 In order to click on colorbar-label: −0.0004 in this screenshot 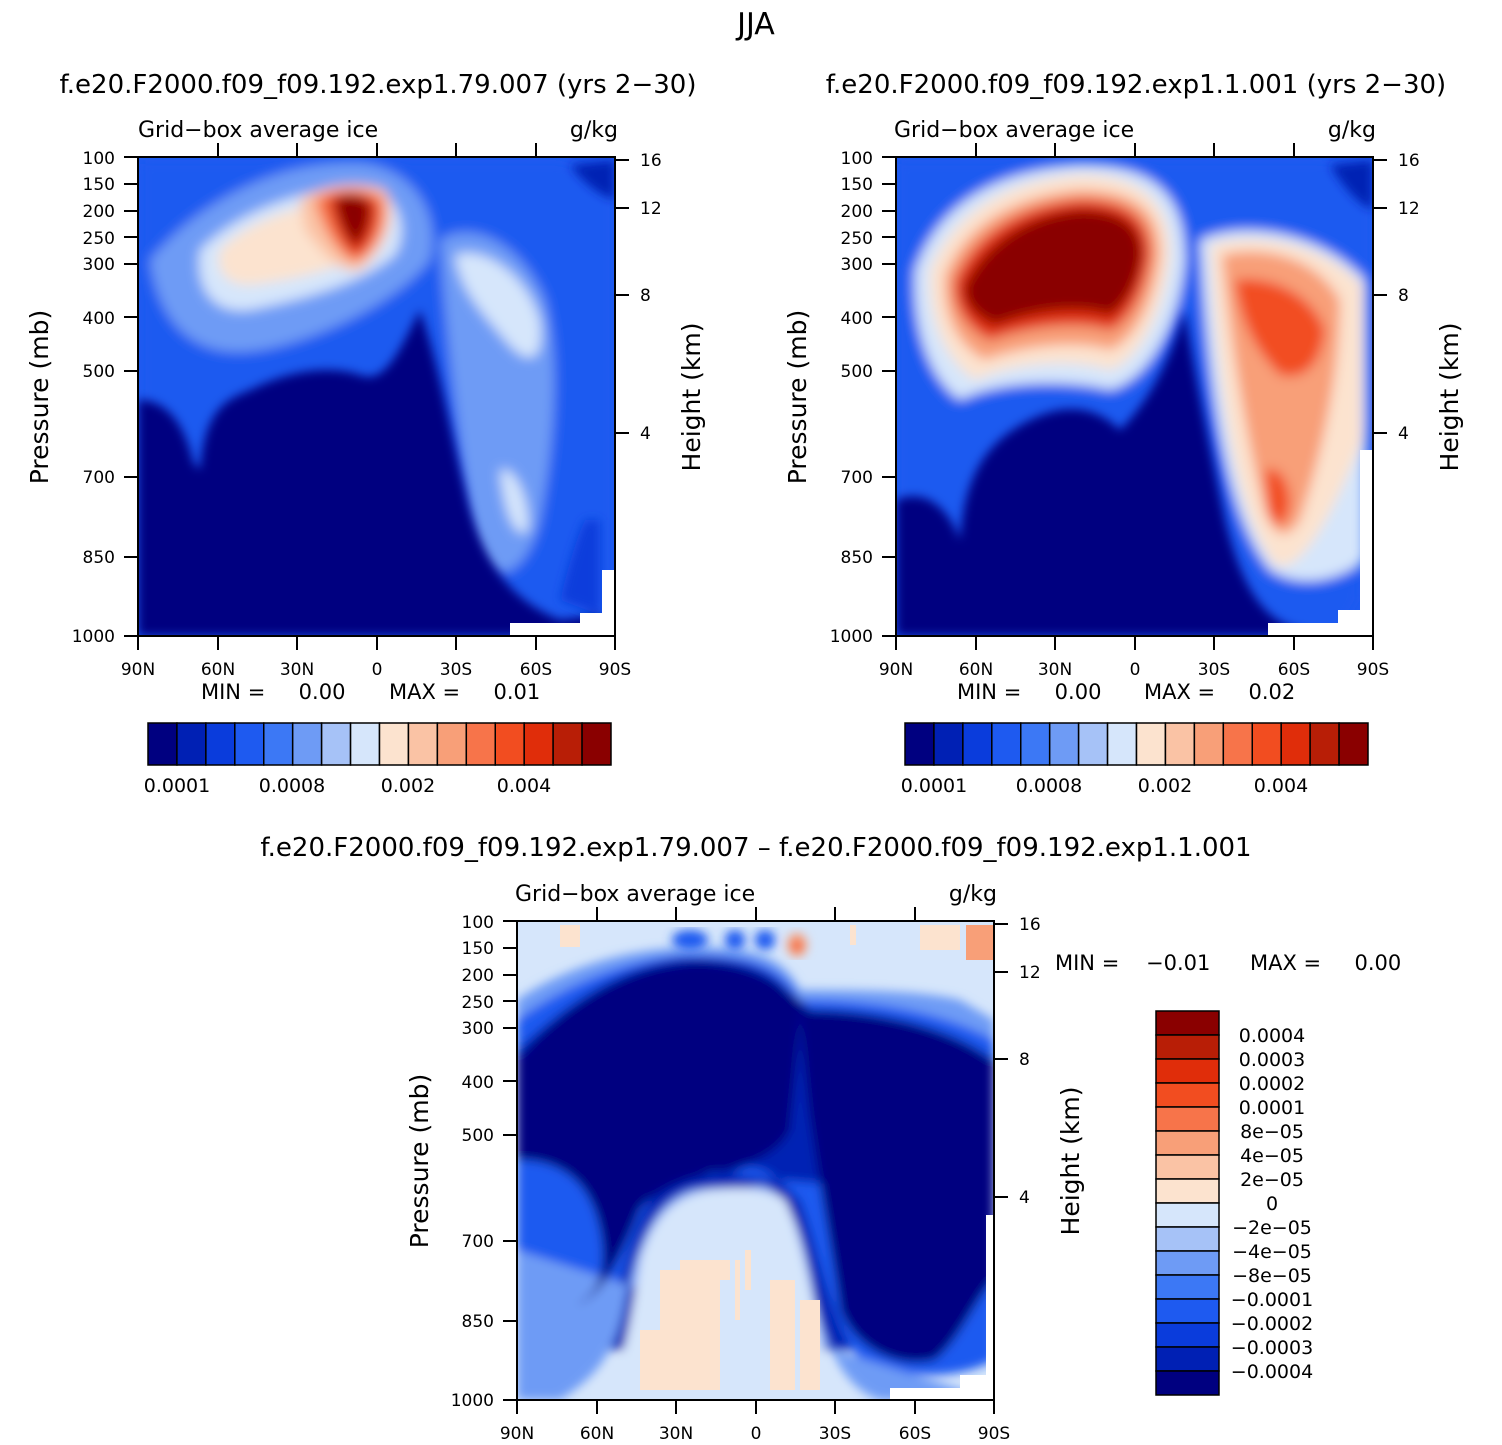, I will do `click(1272, 1372)`.